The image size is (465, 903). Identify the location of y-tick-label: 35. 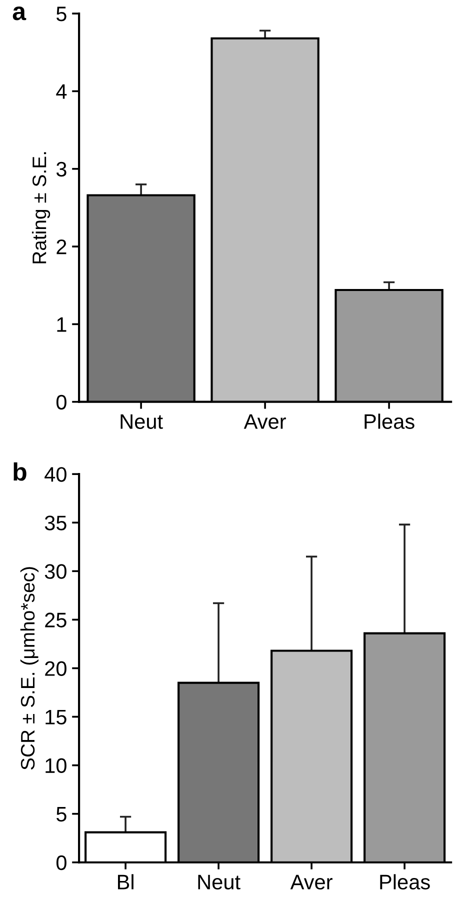
(55, 523).